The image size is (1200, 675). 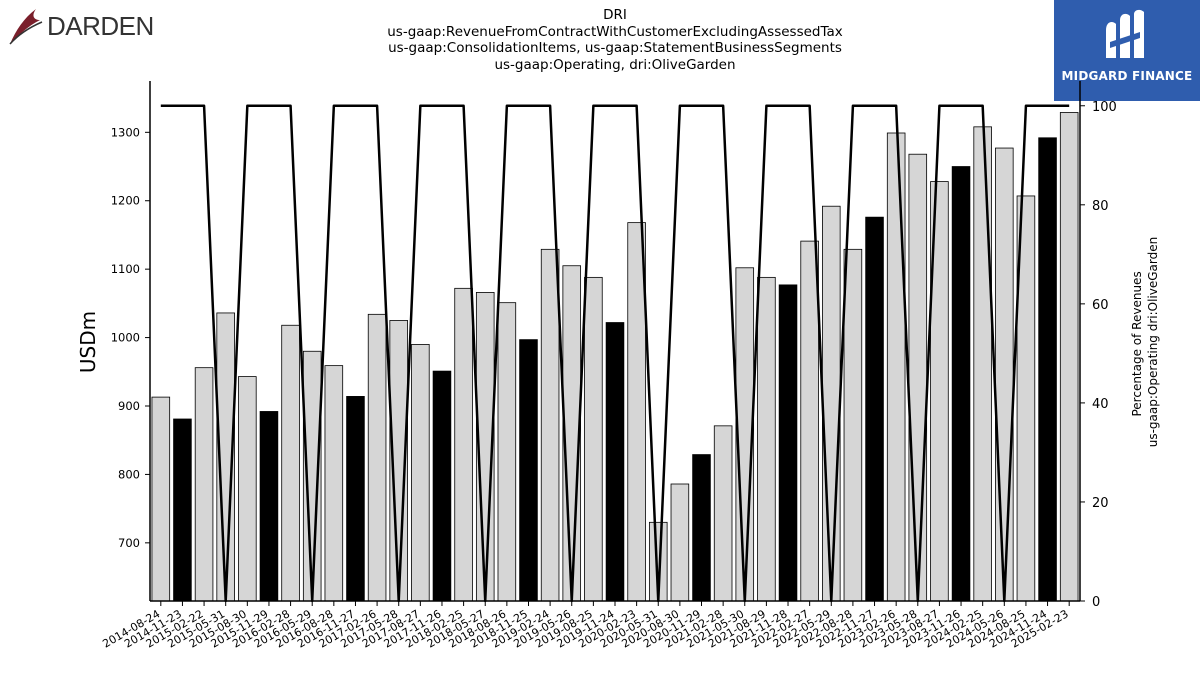 What do you see at coordinates (1125, 33) in the screenshot?
I see `midgard-emblem-icon` at bounding box center [1125, 33].